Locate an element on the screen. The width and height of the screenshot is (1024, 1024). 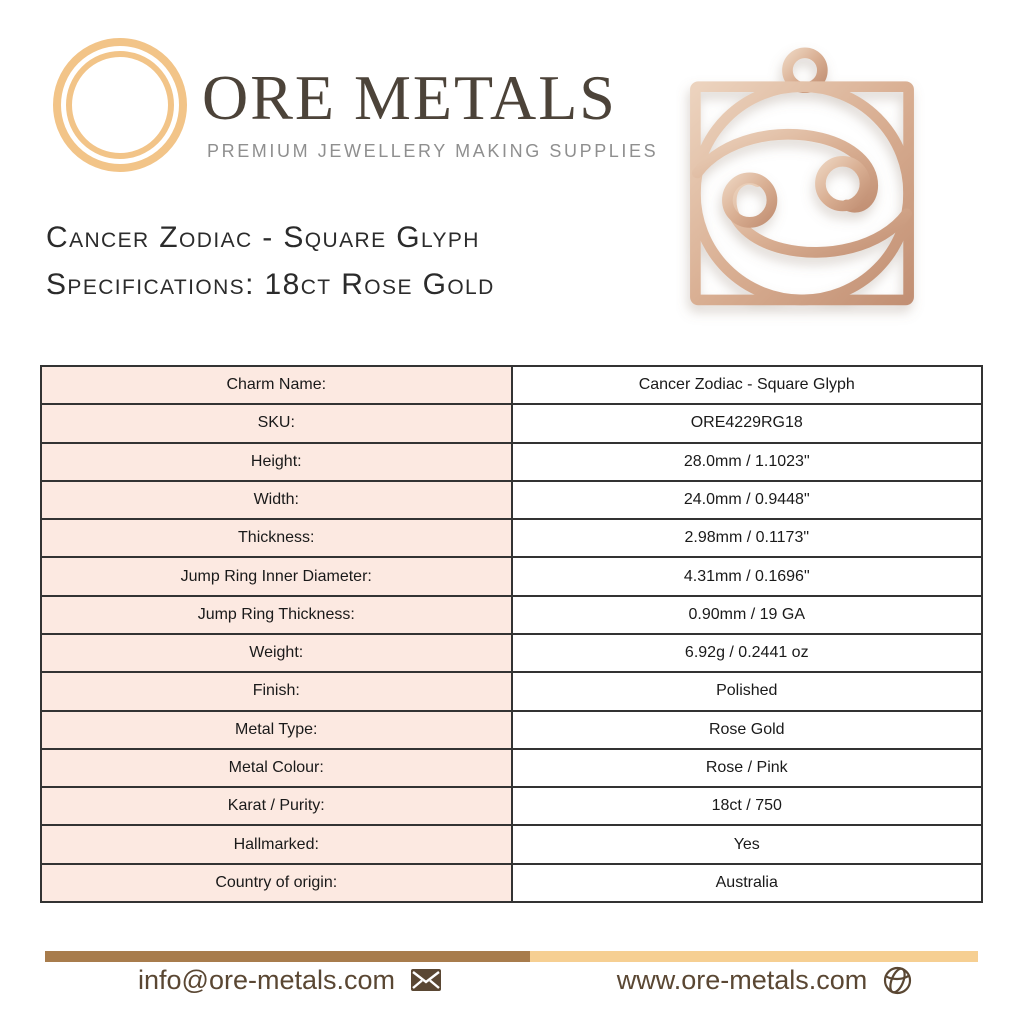
spec-label: Metal Colour: is located at coordinates (276, 768).